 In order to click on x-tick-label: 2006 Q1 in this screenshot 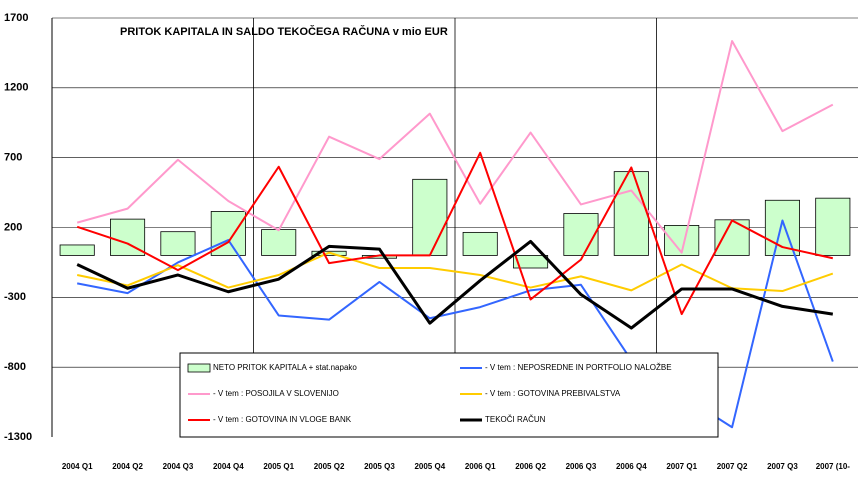, I will do `click(480, 466)`.